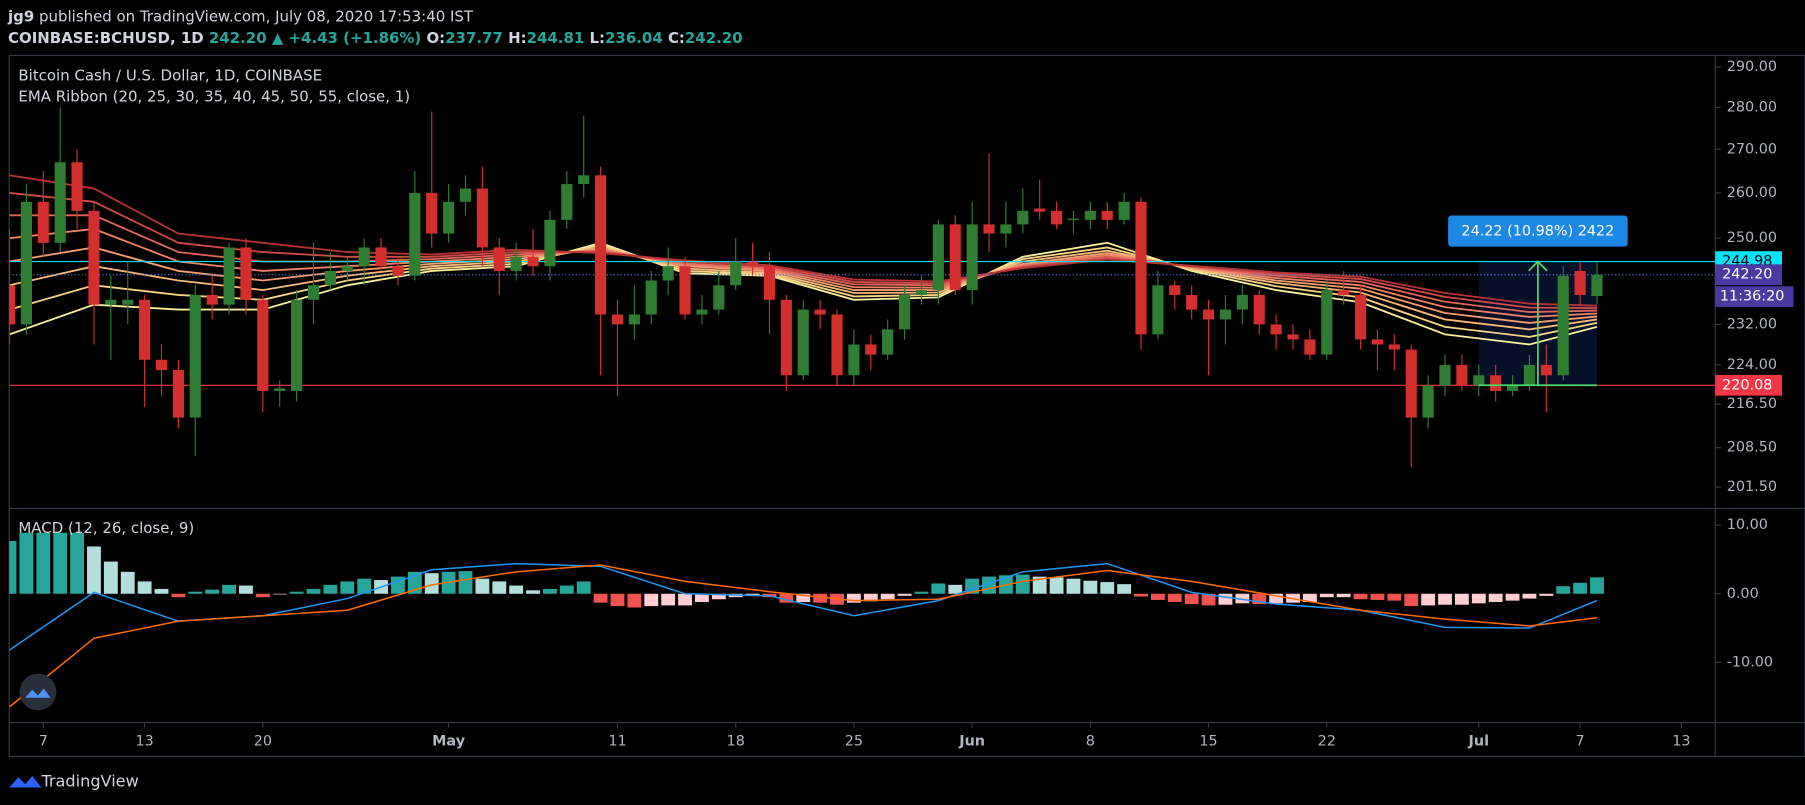 The image size is (1805, 805). What do you see at coordinates (854, 742) in the screenshot?
I see `x-tick-label: 25` at bounding box center [854, 742].